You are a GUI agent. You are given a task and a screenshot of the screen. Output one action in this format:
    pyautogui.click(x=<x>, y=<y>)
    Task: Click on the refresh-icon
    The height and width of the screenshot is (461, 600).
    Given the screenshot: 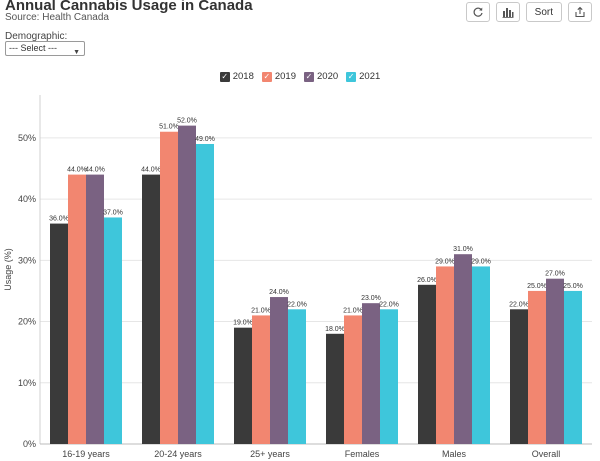 What is the action you would take?
    pyautogui.click(x=478, y=12)
    